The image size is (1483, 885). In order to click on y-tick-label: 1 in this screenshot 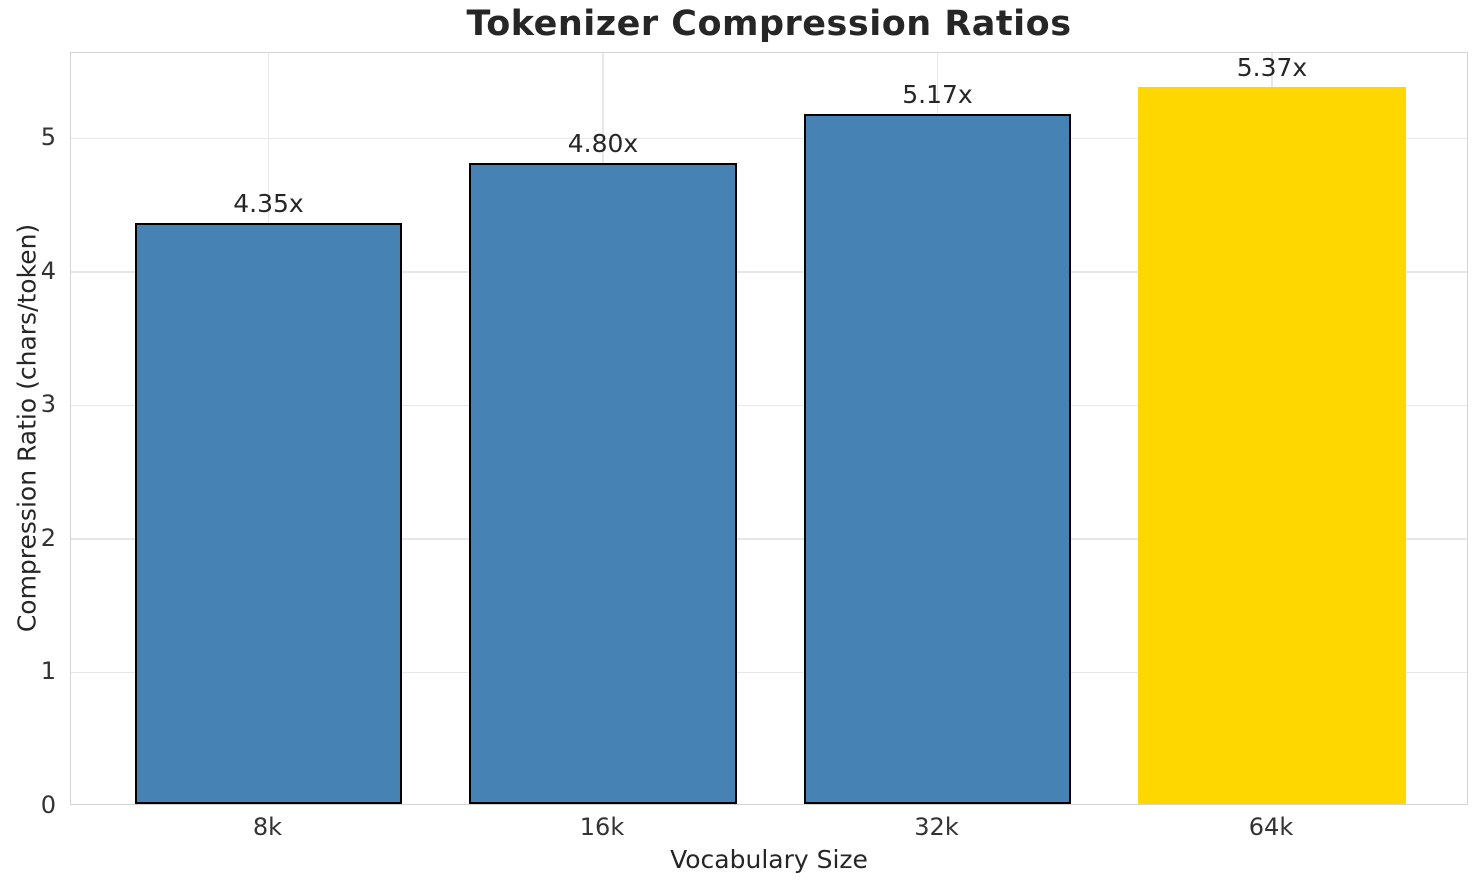, I will do `click(48, 671)`.